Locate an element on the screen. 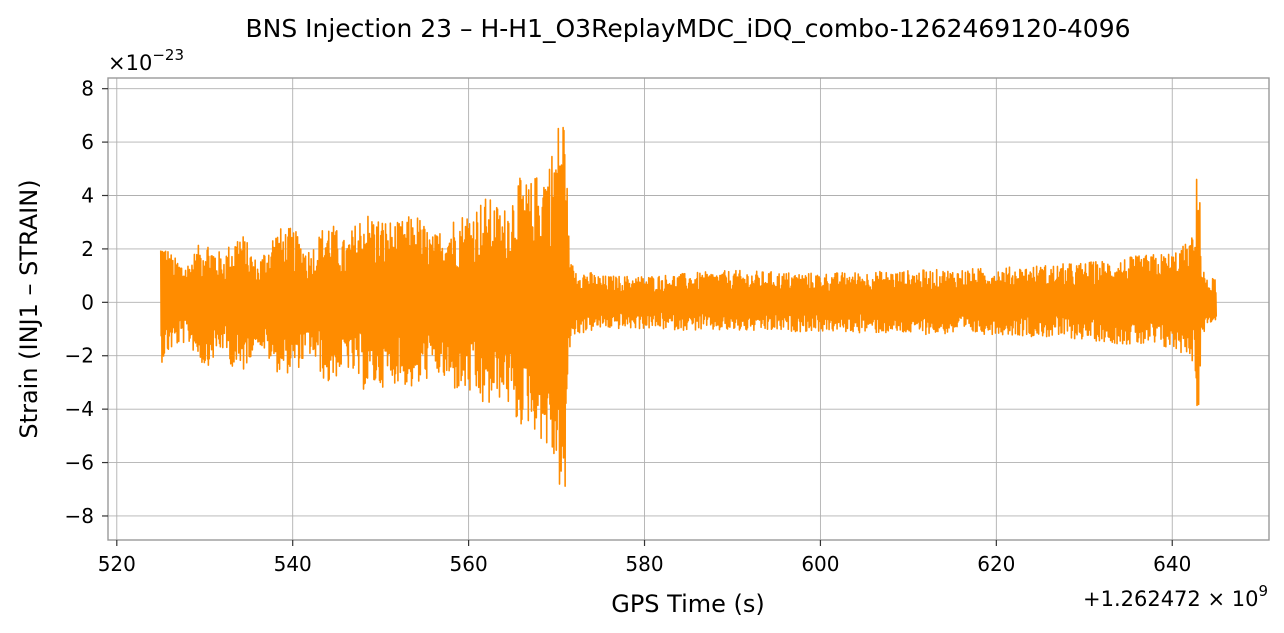  x-offset-label: +1.262472 × 109 is located at coordinates (1175, 596).